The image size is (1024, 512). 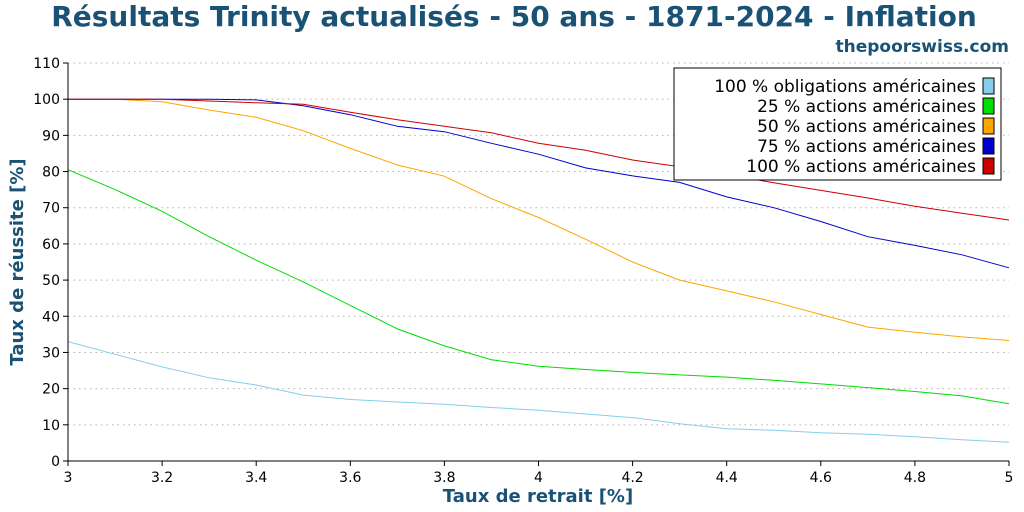 What do you see at coordinates (162, 478) in the screenshot?
I see `x-tick-label: 3.2` at bounding box center [162, 478].